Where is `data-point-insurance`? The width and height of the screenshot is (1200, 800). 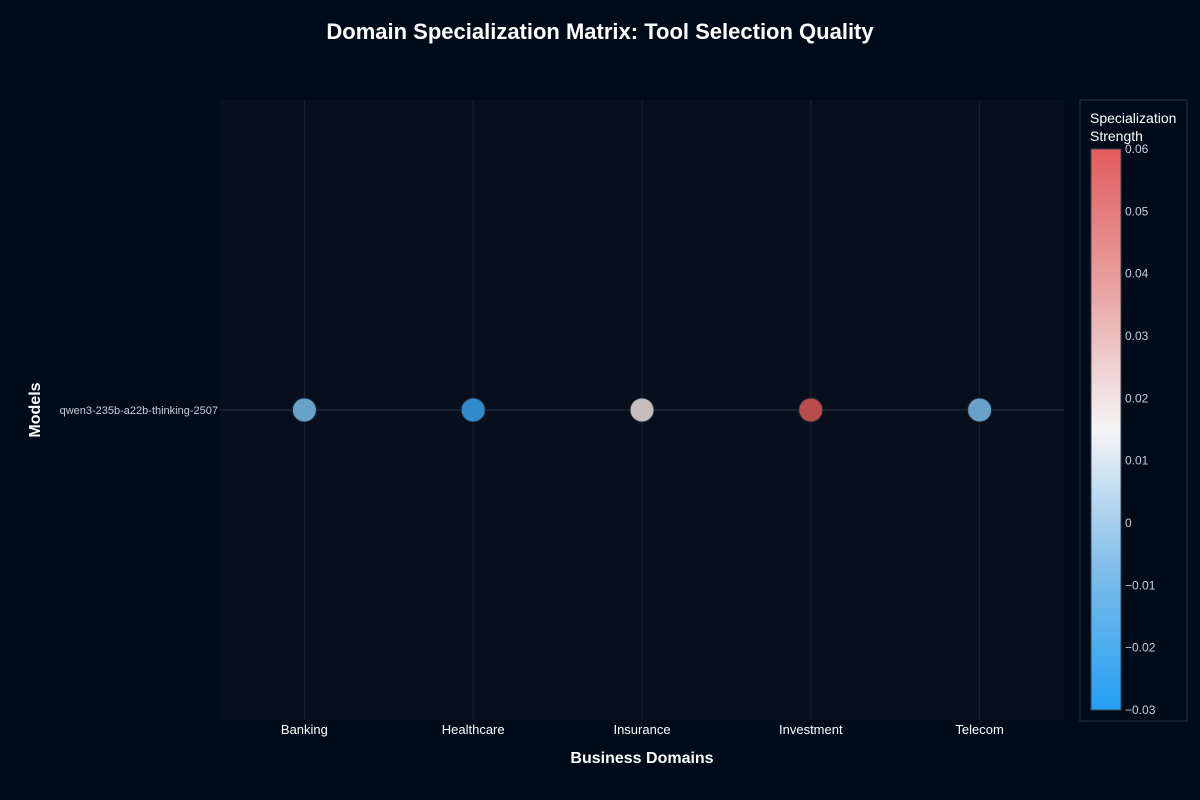
data-point-insurance is located at coordinates (642, 410).